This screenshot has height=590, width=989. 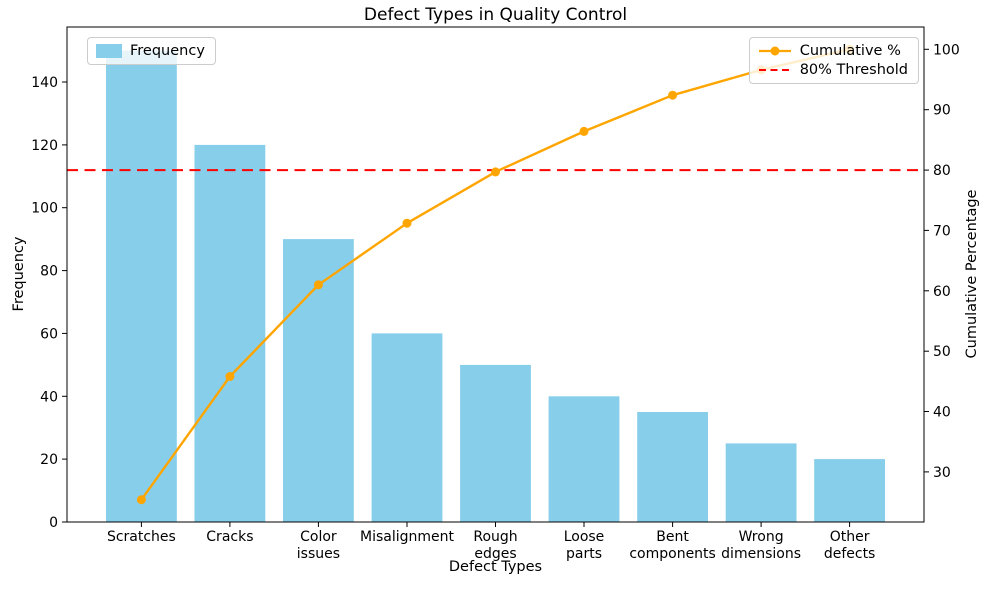 I want to click on left-tick-label-120: 120, so click(x=44, y=146).